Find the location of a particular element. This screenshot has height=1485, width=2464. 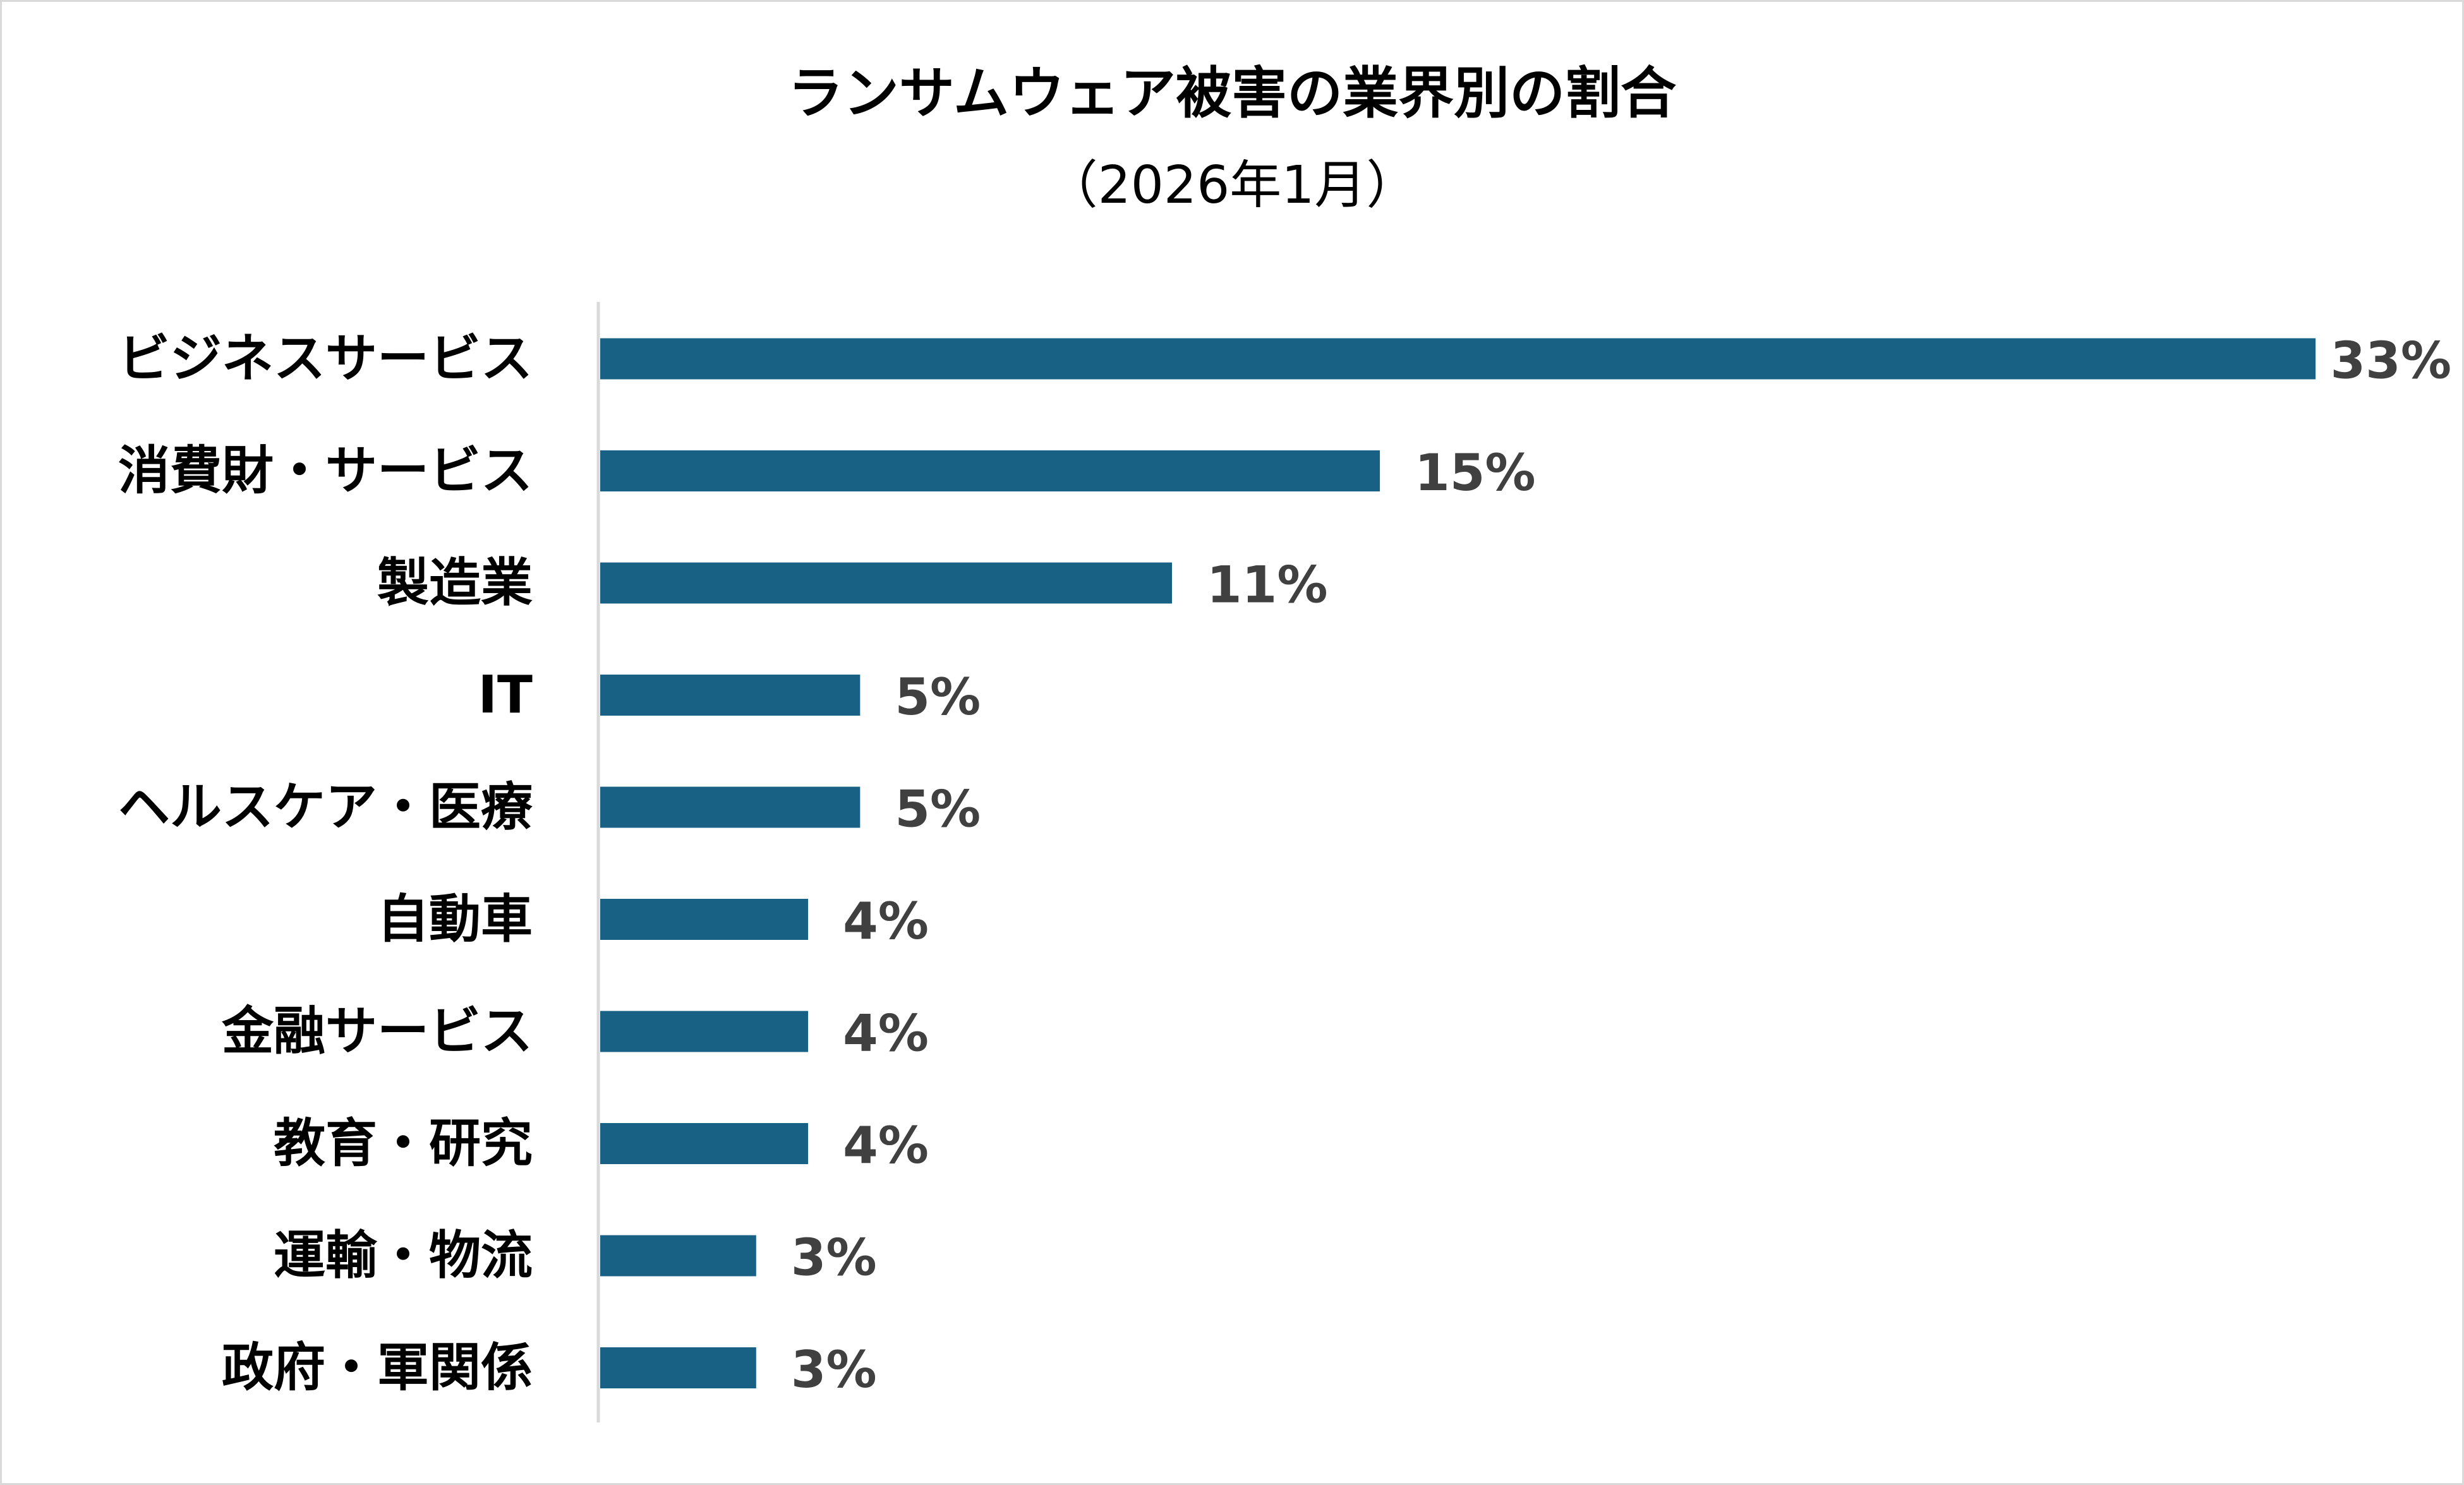

value-label-0: 33% is located at coordinates (2391, 361).